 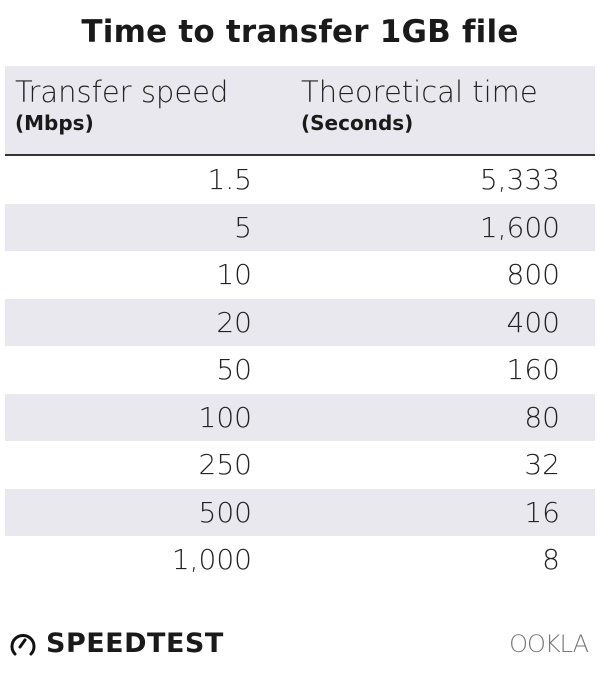 I want to click on cell-speed: 250, so click(x=225, y=464).